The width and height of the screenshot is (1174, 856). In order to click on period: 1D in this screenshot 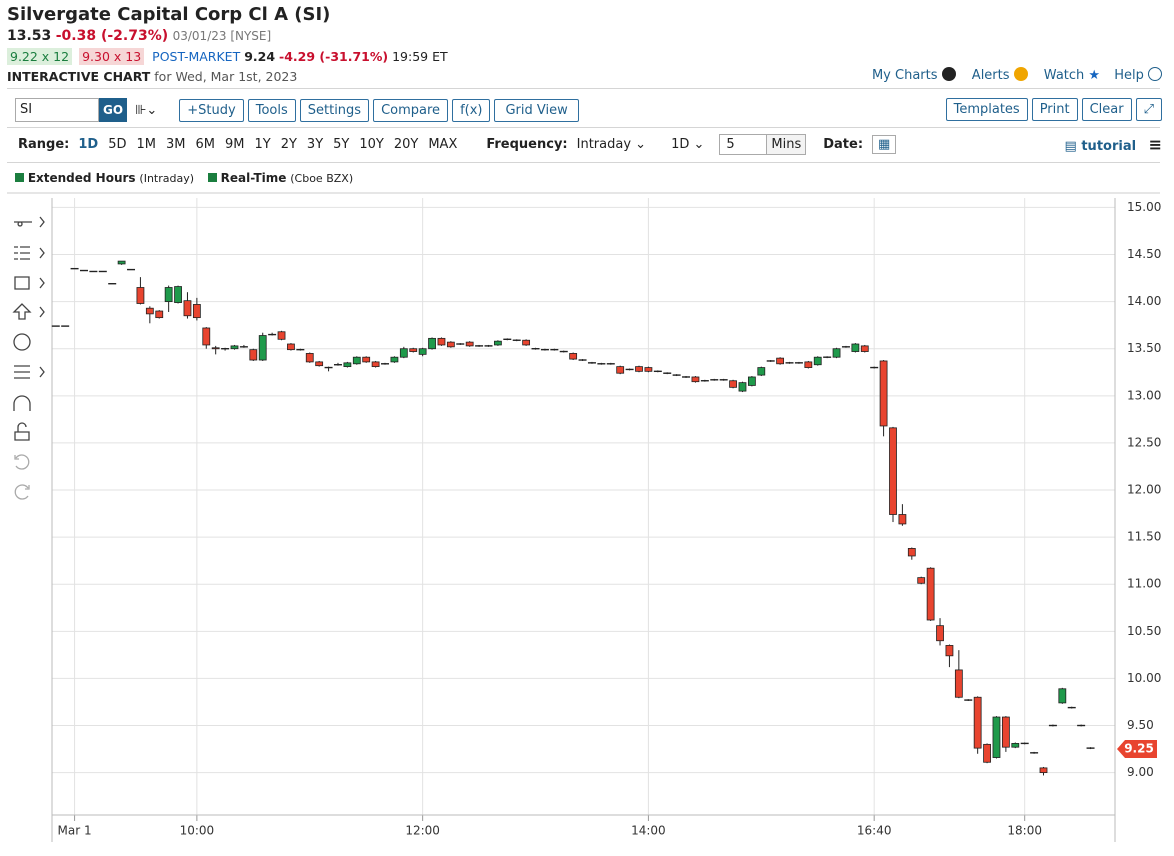, I will do `click(680, 144)`.